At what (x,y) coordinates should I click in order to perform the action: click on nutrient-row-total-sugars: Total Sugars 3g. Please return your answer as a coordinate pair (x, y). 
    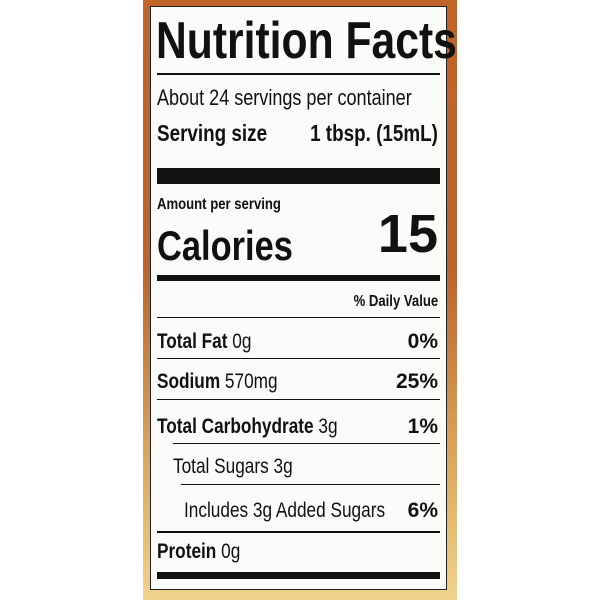
    Looking at the image, I should click on (246, 466).